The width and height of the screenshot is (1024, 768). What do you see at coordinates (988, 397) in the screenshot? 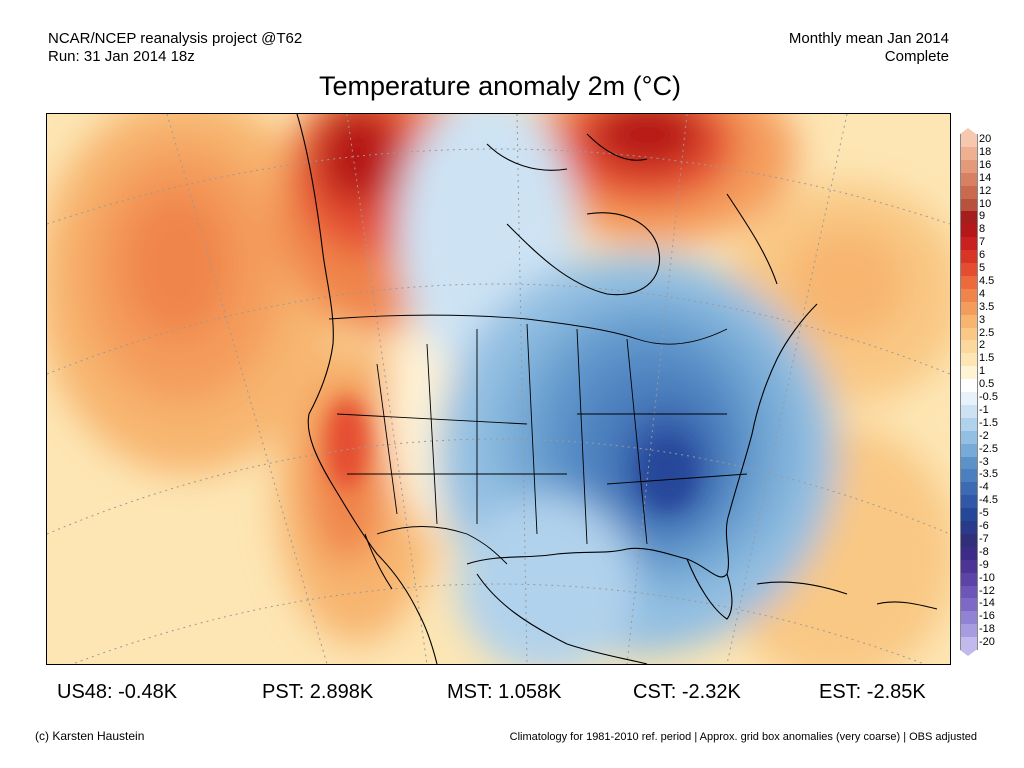
I see `legend-label: -0.5` at bounding box center [988, 397].